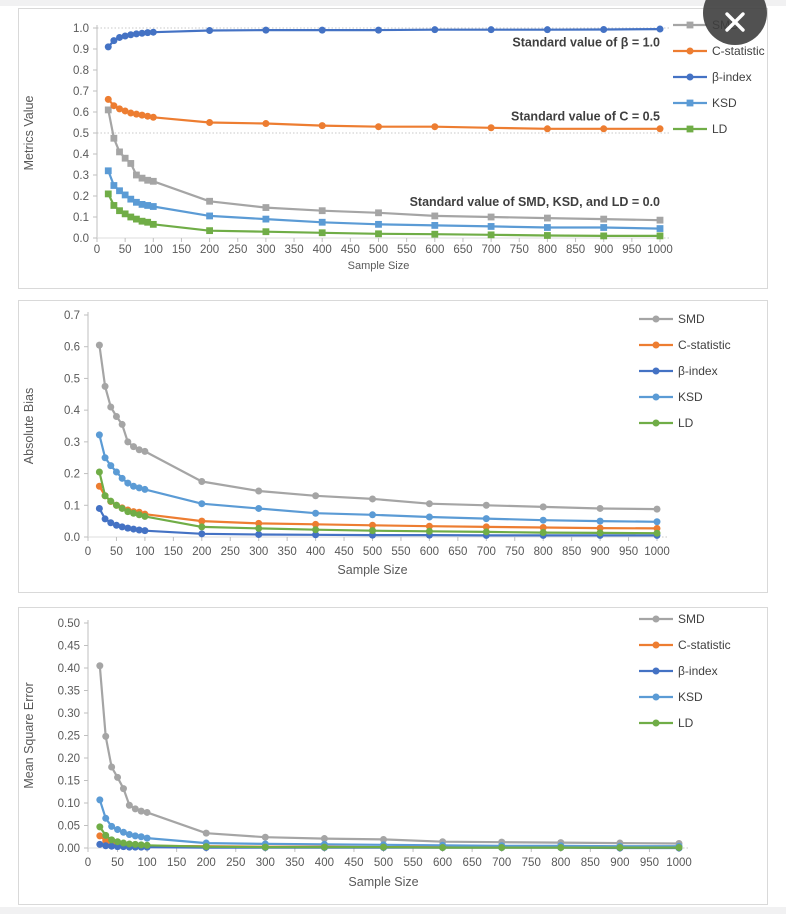 The width and height of the screenshot is (786, 914). Describe the element at coordinates (29, 426) in the screenshot. I see `y-axis-title: Absolute Bias` at that location.